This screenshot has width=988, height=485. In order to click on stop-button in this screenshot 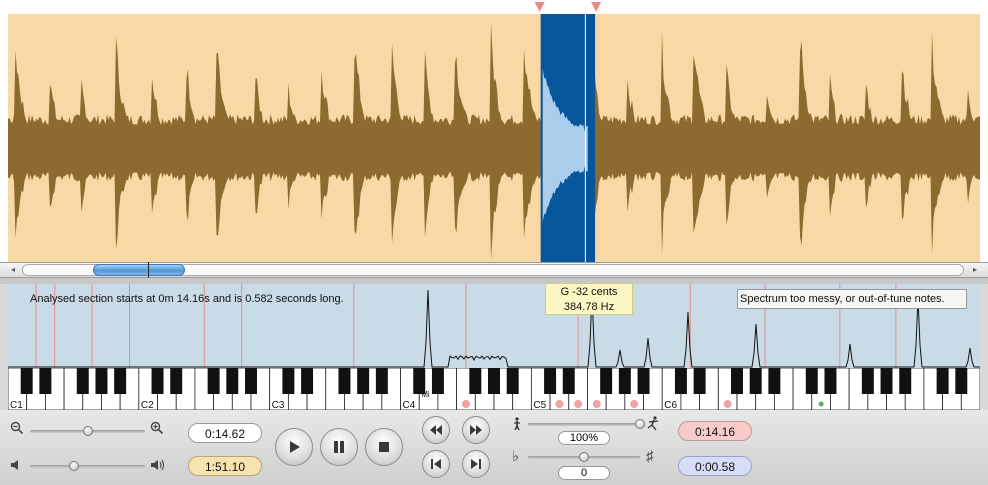, I will do `click(384, 447)`.